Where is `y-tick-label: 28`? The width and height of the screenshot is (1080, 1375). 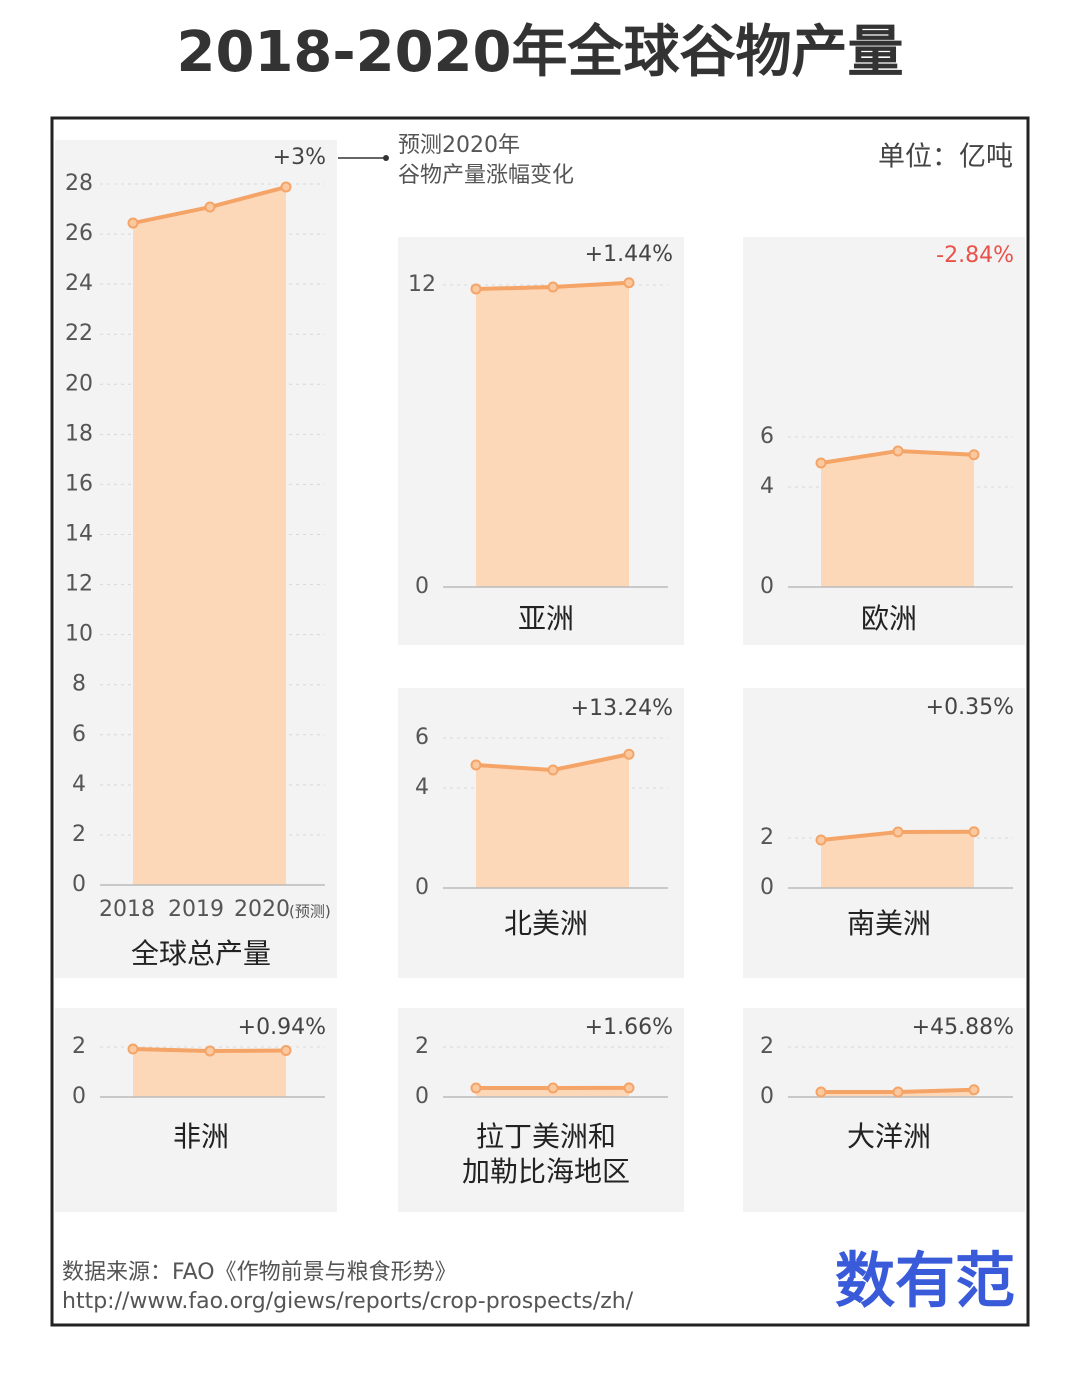 y-tick-label: 28 is located at coordinates (79, 183).